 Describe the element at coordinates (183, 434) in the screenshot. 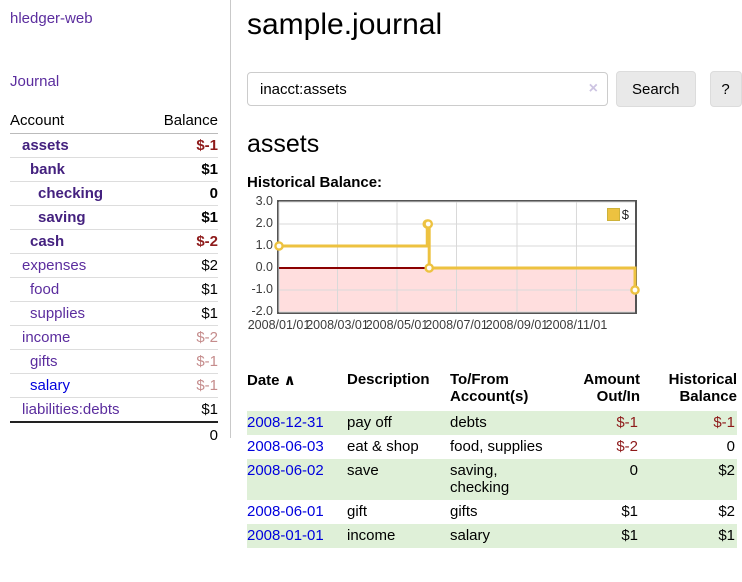

I see `accounts-total-balance: 0` at that location.